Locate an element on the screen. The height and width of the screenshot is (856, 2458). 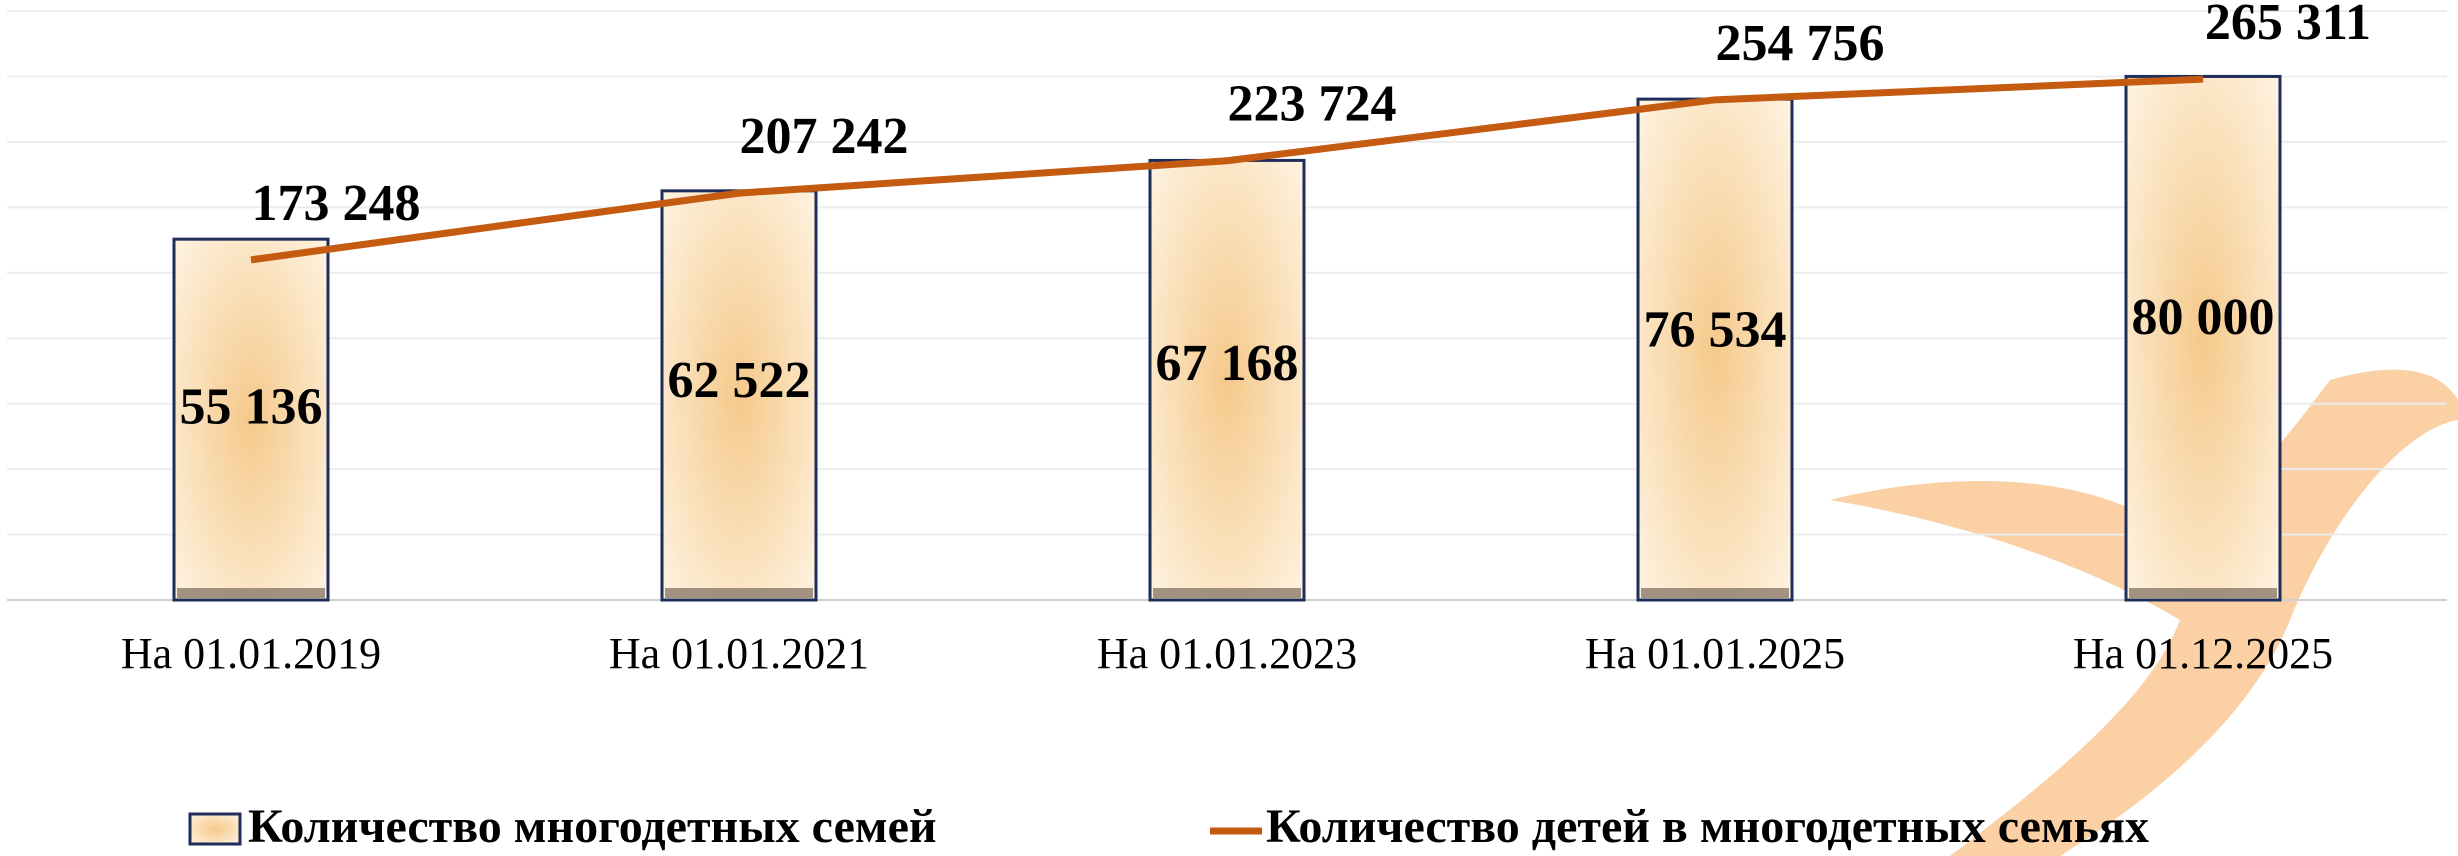
x-tick-label: На 01.12.2025 is located at coordinates (2203, 653).